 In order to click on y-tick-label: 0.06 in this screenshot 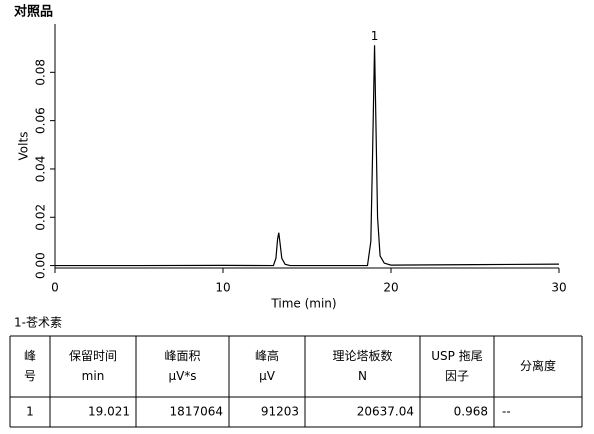, I will do `click(41, 120)`.